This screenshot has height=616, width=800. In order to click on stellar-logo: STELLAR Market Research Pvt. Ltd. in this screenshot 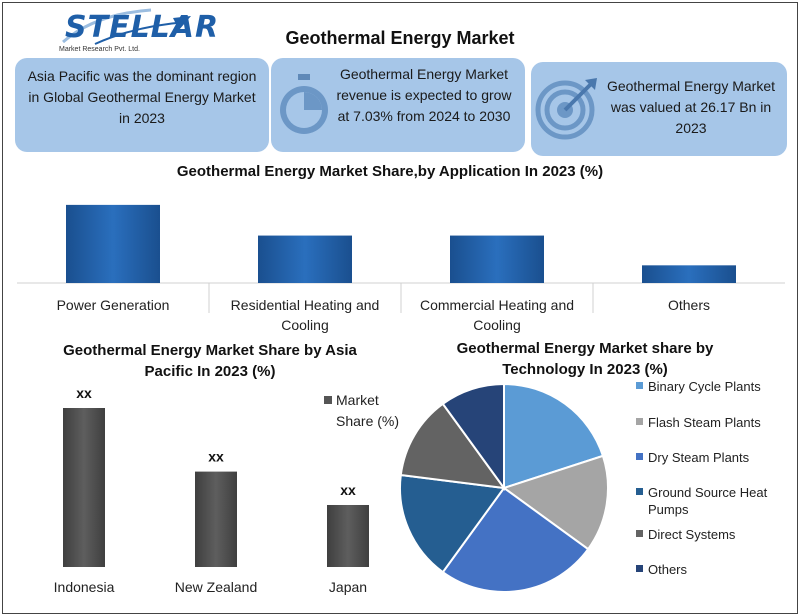, I will do `click(136, 31)`.